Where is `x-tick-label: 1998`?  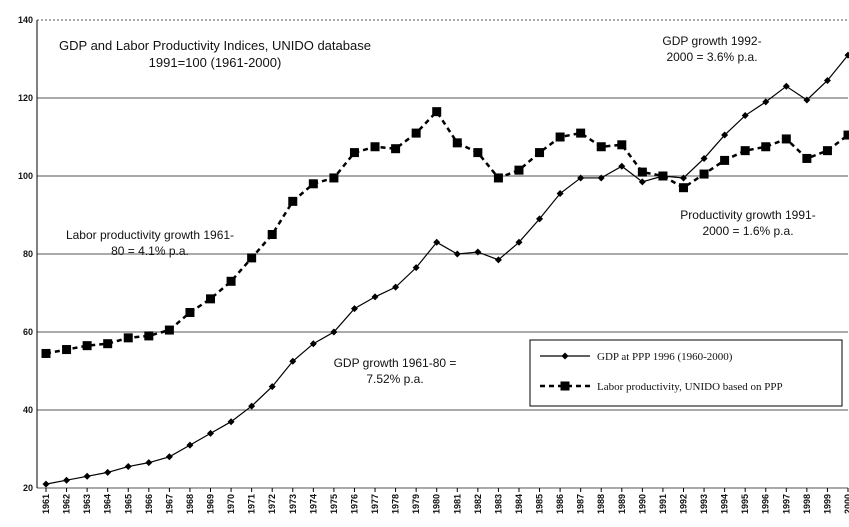
x-tick-label: 1998 is located at coordinates (807, 504).